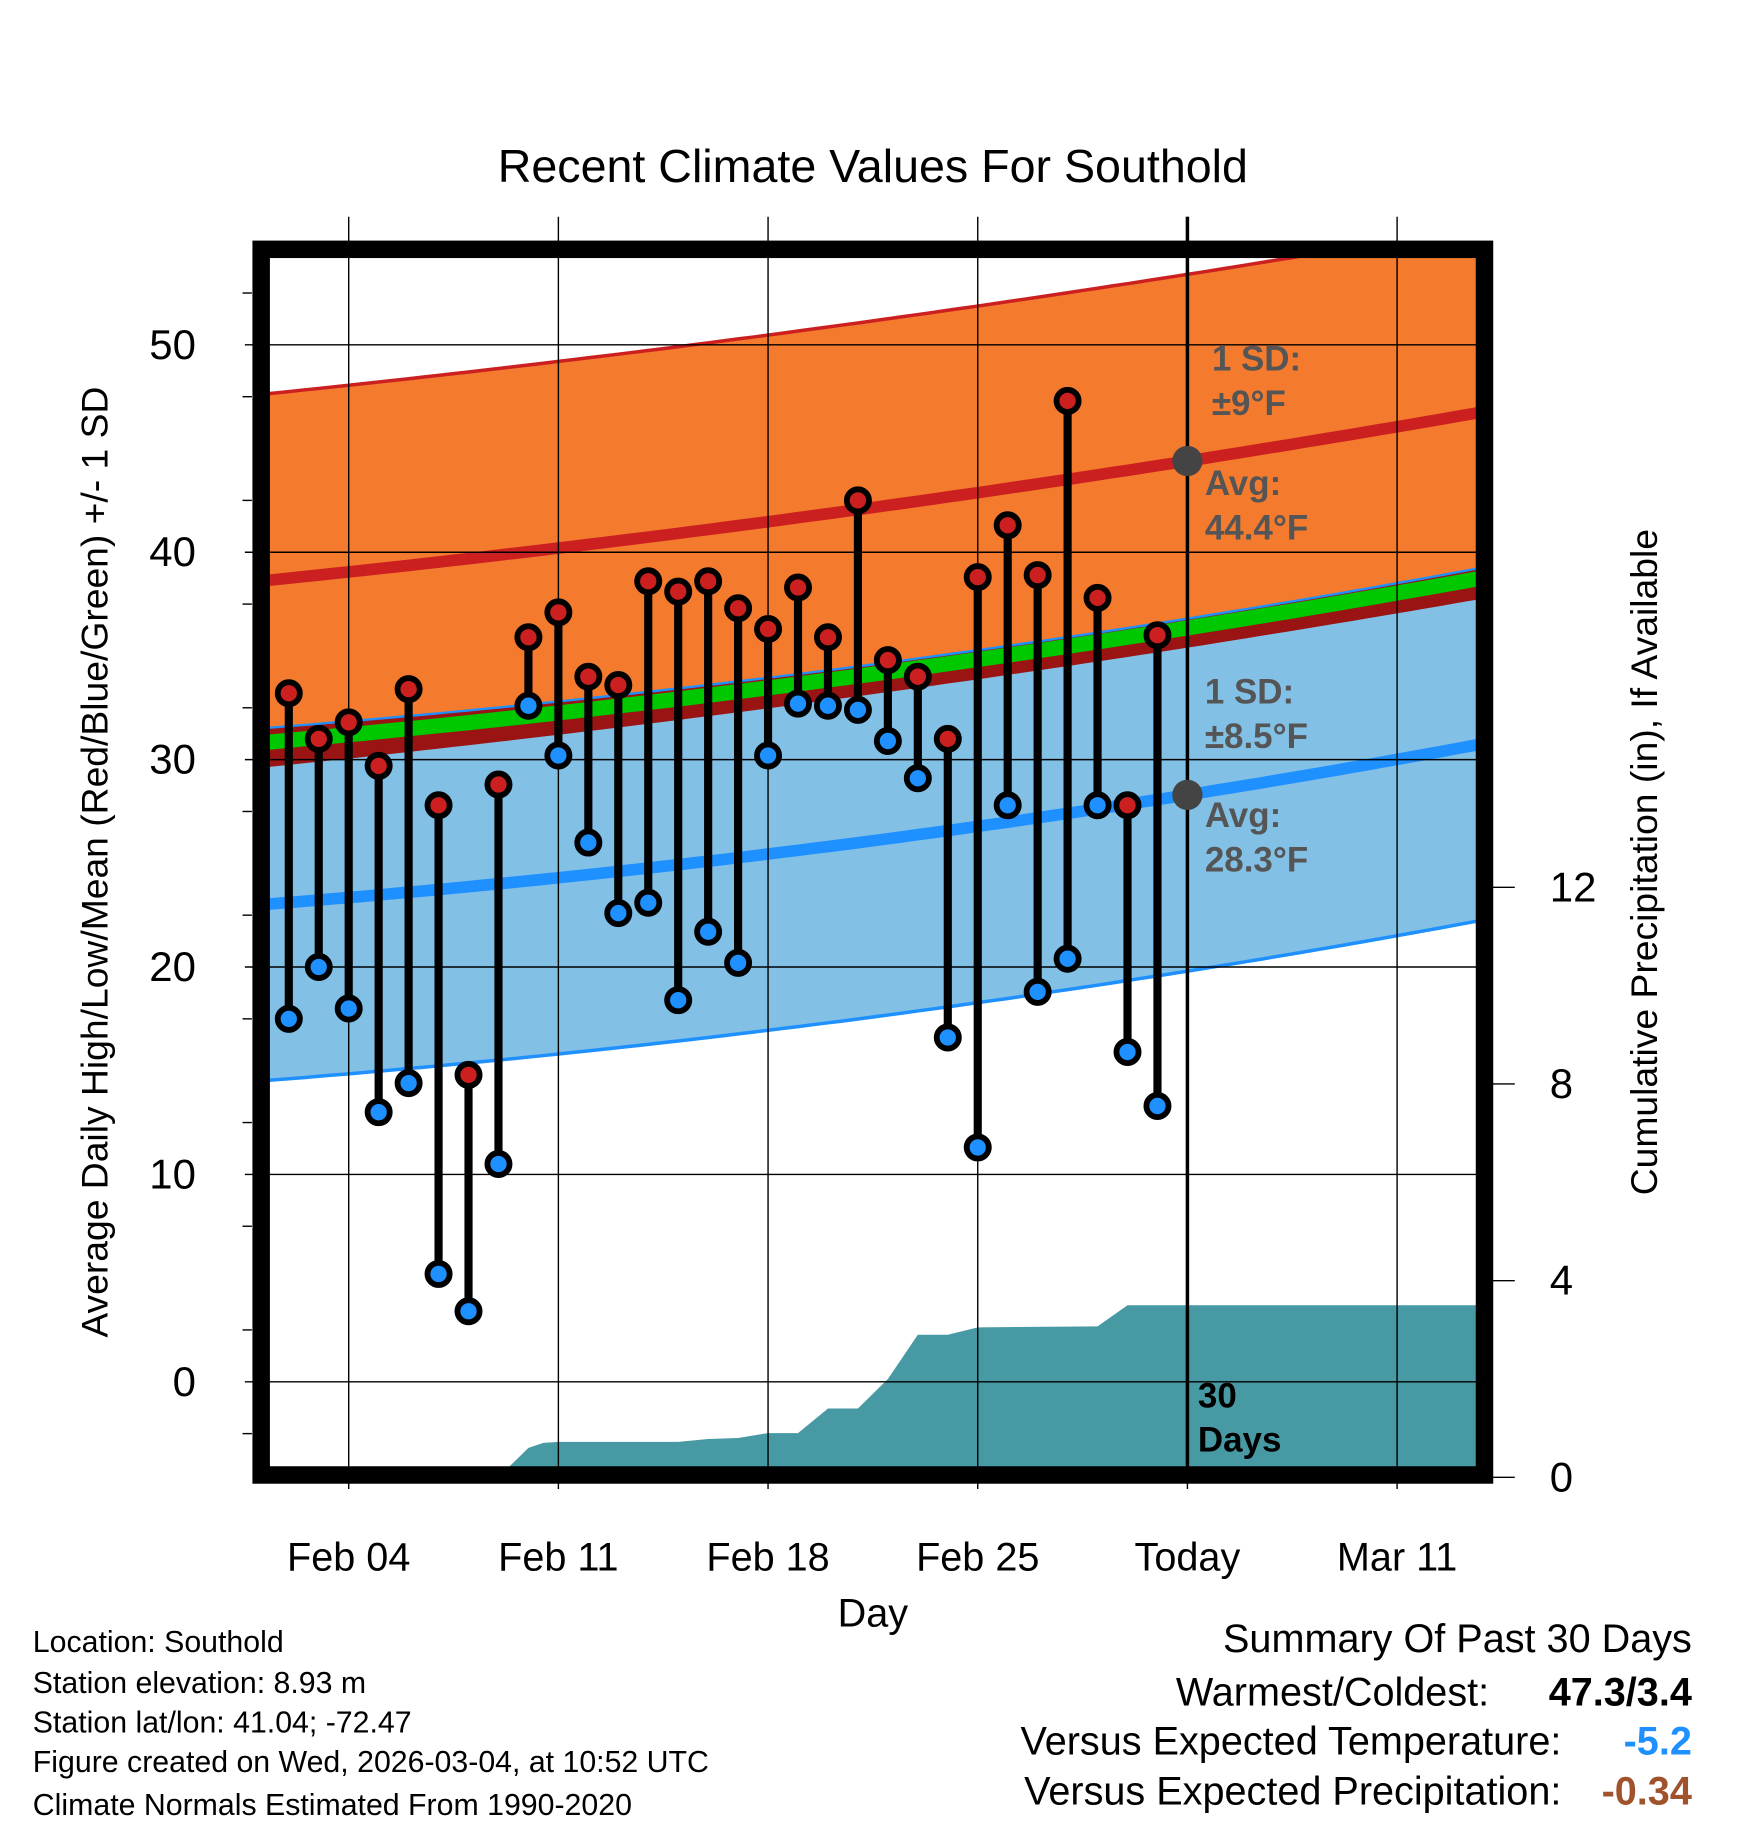 The height and width of the screenshot is (1828, 1748). What do you see at coordinates (789, 326) in the screenshot?
I see `high-upper-sd-line` at bounding box center [789, 326].